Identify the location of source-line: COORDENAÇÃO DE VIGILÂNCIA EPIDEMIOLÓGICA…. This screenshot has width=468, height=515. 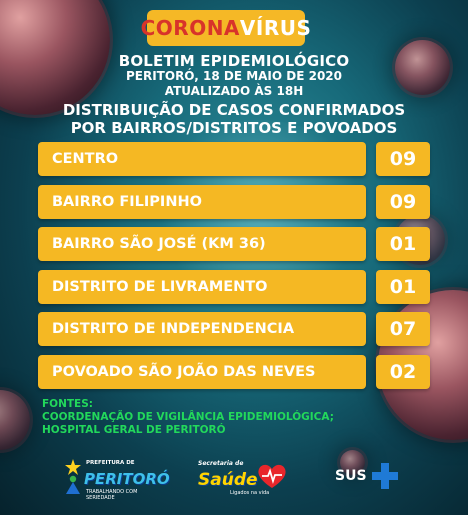
(188, 417).